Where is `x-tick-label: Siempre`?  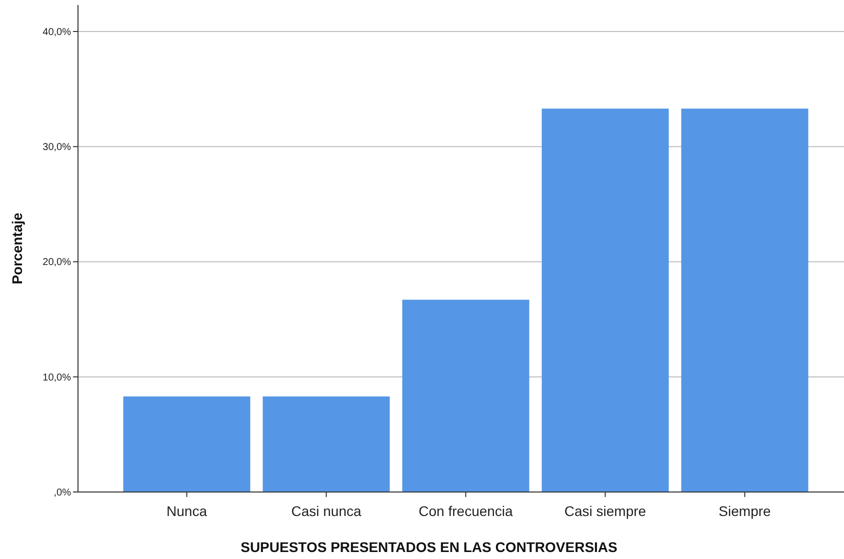 x-tick-label: Siempre is located at coordinates (745, 511).